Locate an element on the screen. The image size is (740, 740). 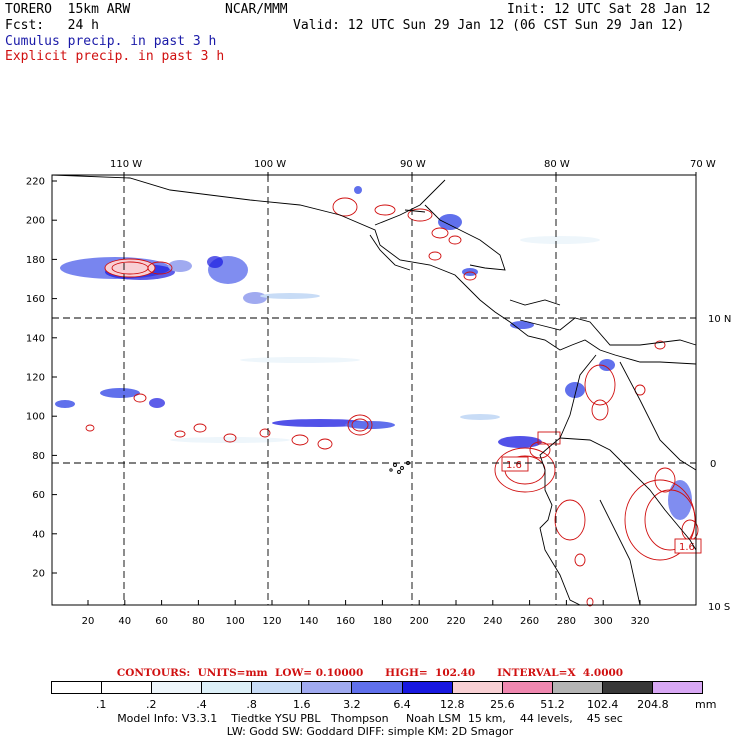
legend-label: 25.6 is located at coordinates (502, 704).